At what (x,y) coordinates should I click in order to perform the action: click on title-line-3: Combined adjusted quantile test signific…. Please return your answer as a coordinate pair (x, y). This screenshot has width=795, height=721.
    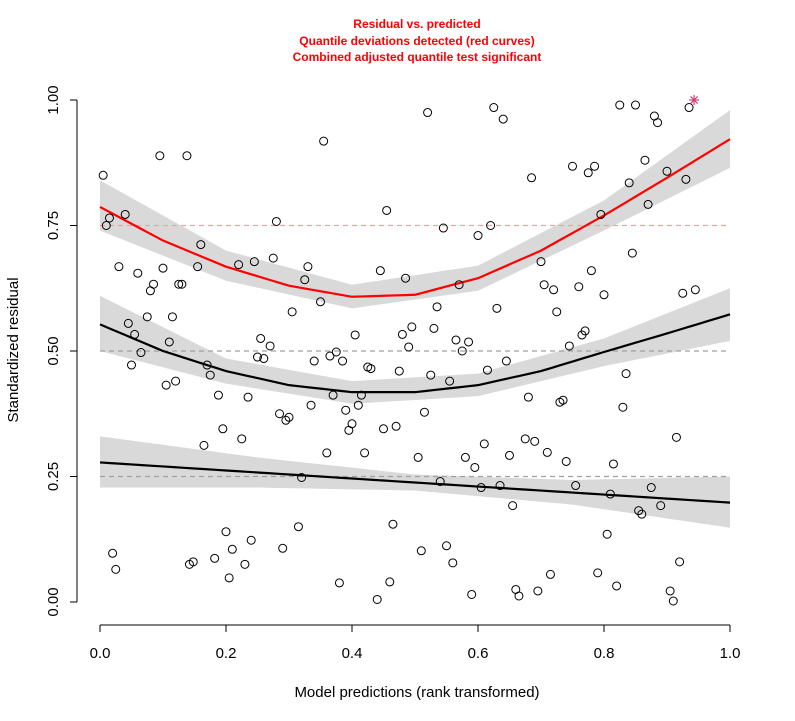
    Looking at the image, I should click on (417, 57).